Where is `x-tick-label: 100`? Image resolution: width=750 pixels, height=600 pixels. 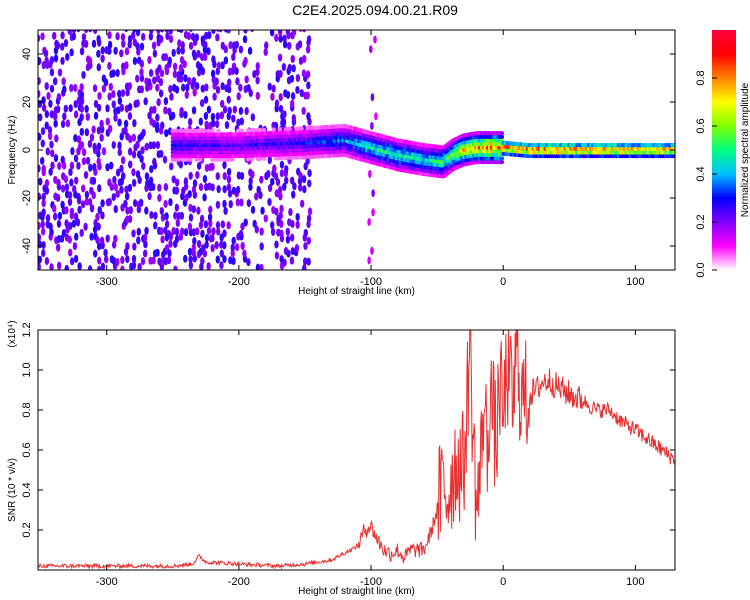 x-tick-label: 100 is located at coordinates (635, 282).